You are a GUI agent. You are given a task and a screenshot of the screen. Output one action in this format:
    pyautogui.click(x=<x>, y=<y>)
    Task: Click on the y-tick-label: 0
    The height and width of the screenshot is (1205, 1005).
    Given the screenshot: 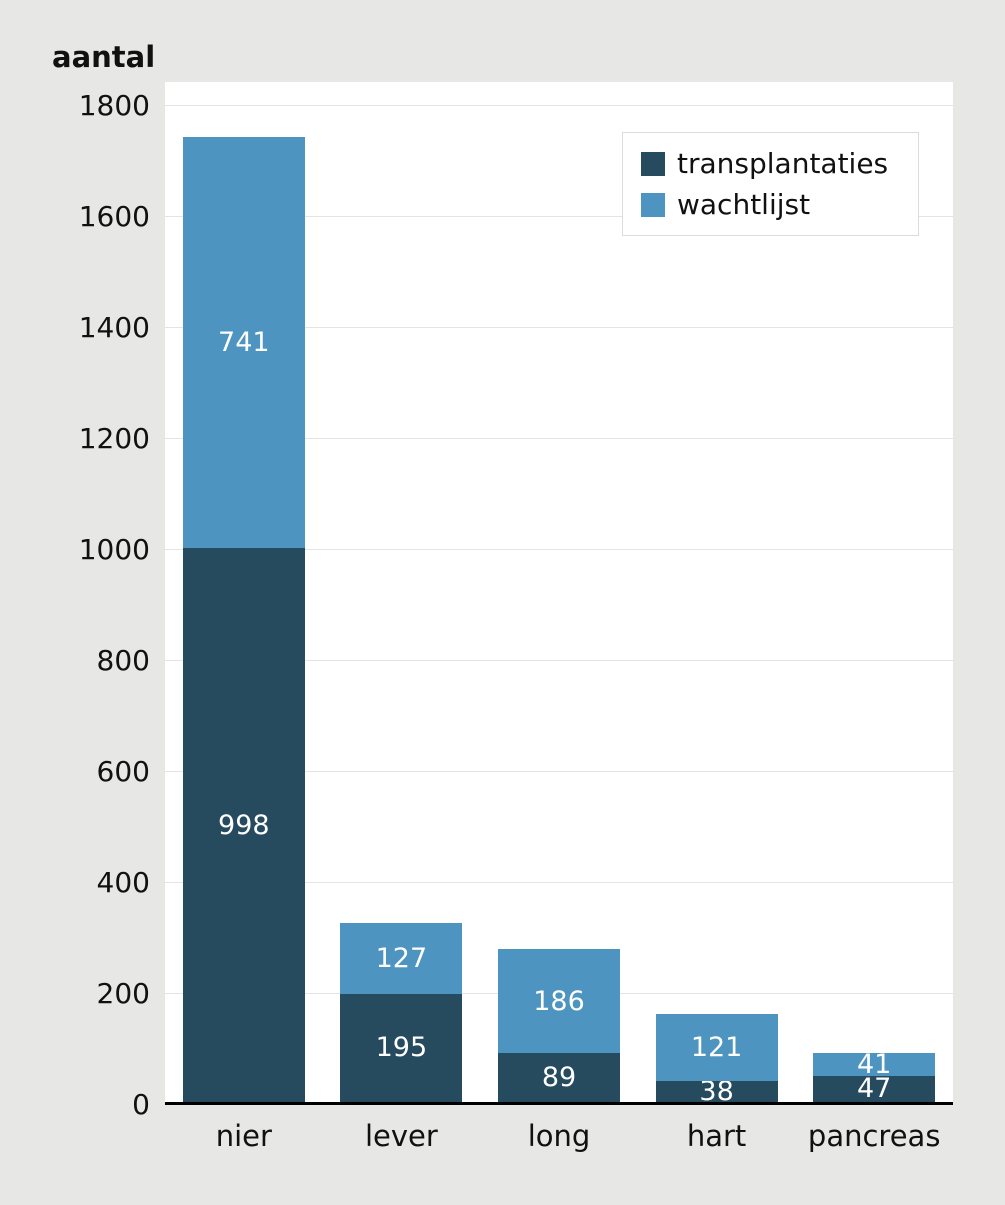 What is the action you would take?
    pyautogui.click(x=141, y=1104)
    